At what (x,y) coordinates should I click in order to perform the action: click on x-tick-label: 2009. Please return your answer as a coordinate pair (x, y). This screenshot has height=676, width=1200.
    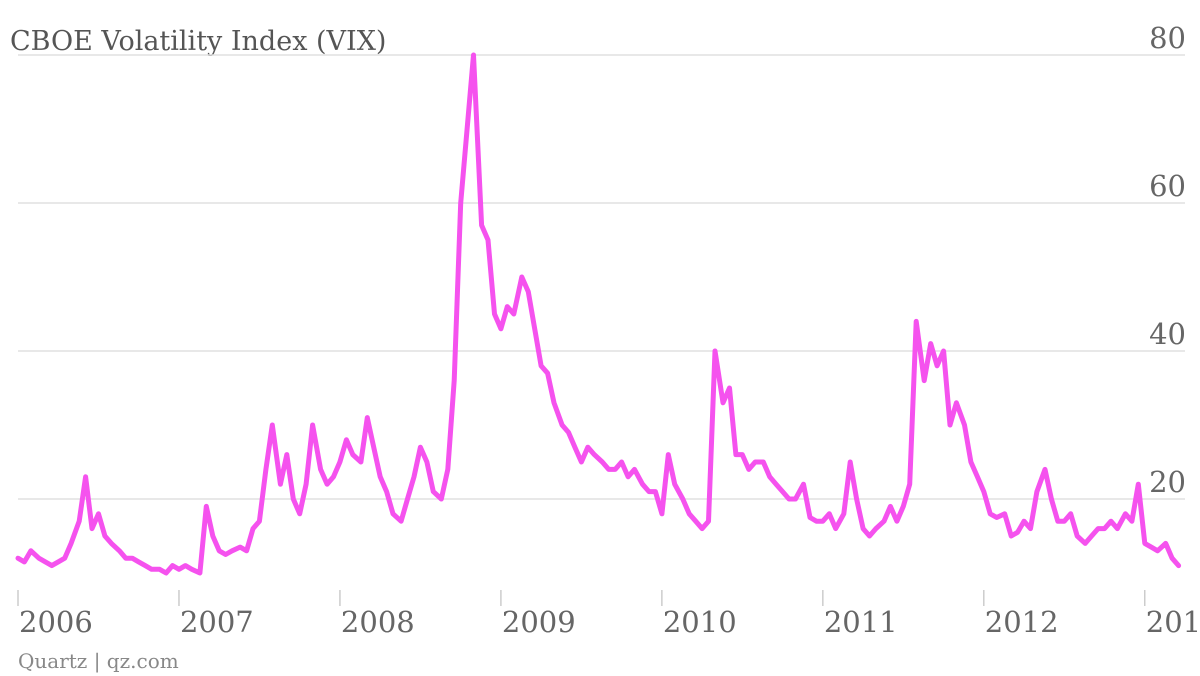
    Looking at the image, I should click on (539, 622).